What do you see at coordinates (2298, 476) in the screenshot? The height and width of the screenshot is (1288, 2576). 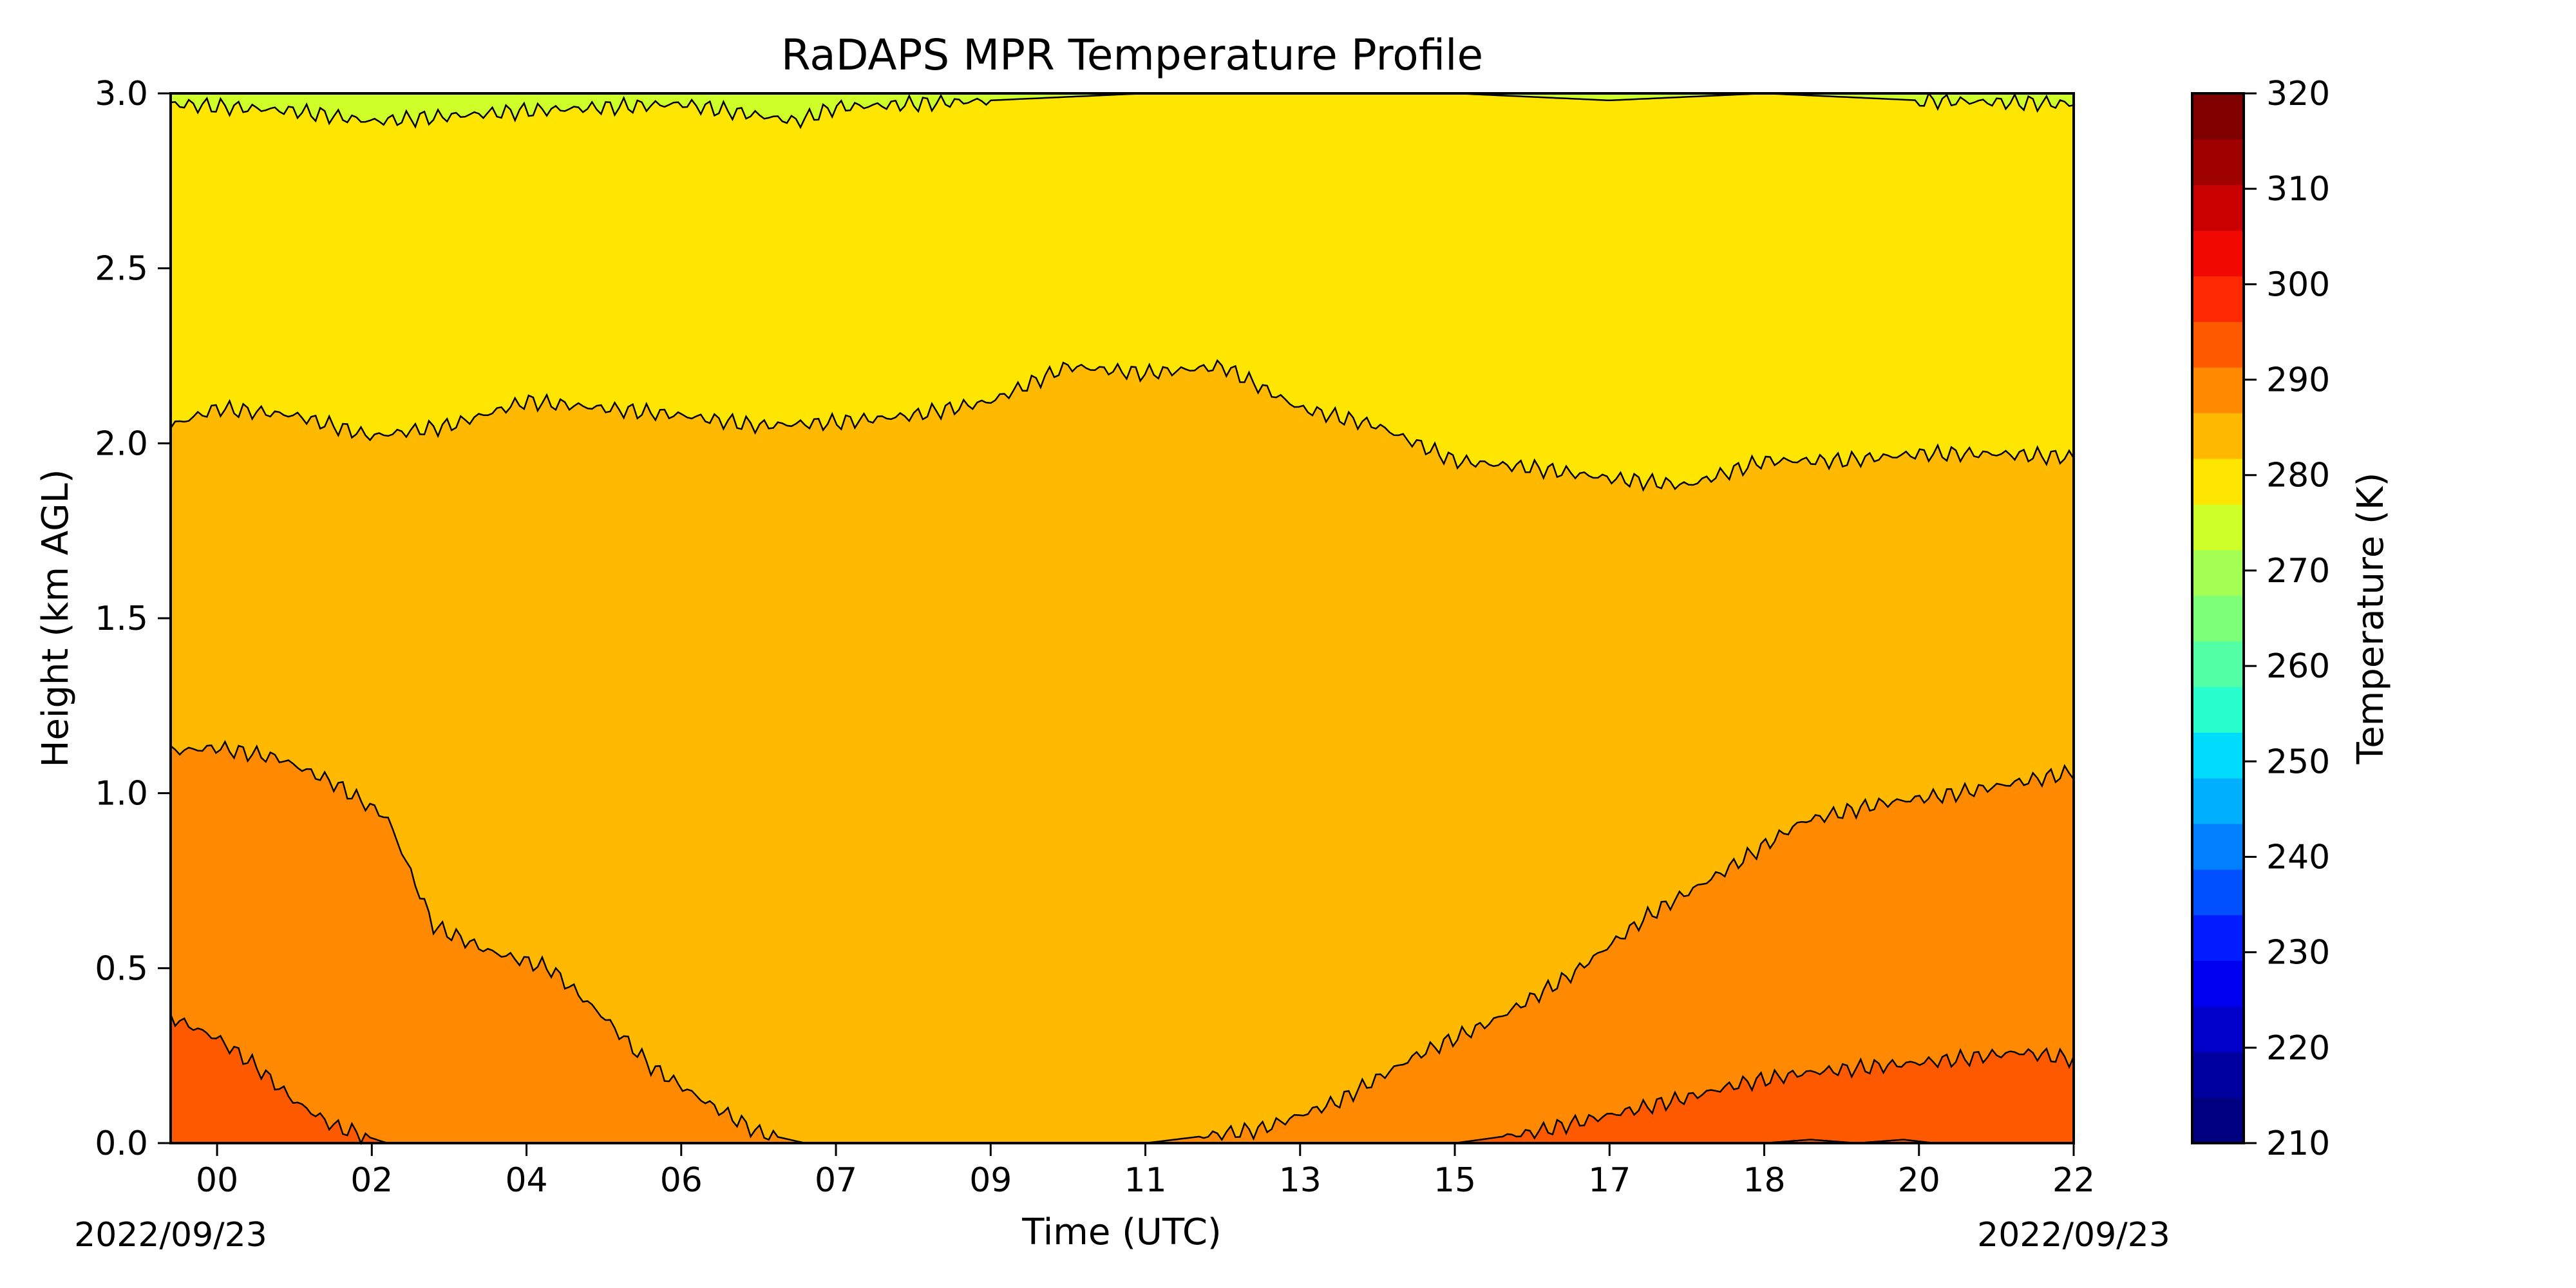 I see `colorbar-tick-label: 280` at bounding box center [2298, 476].